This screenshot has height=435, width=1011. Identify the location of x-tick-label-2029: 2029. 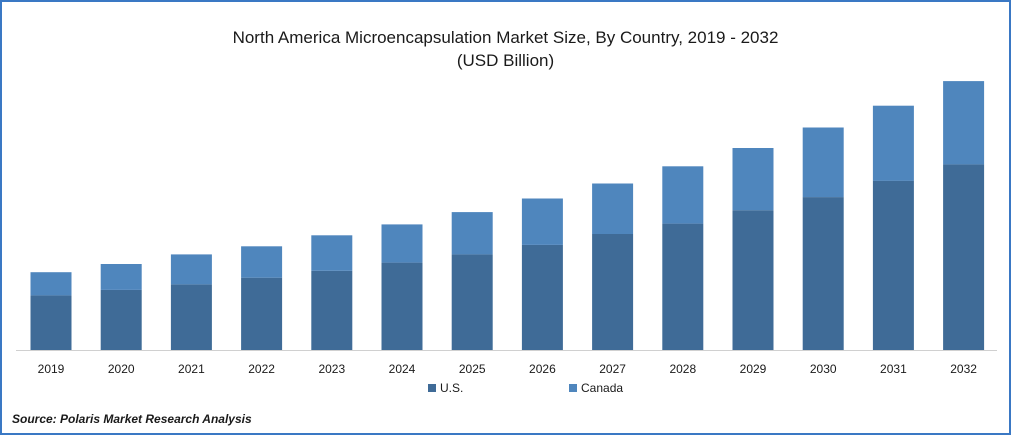
(753, 369).